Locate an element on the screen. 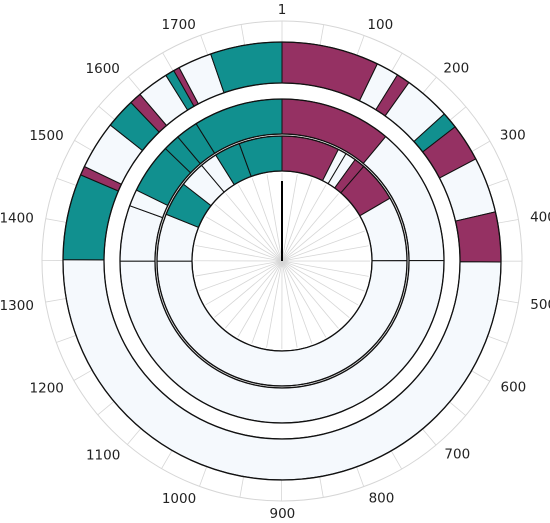  angle-tick-label: 1700 is located at coordinates (178, 25).